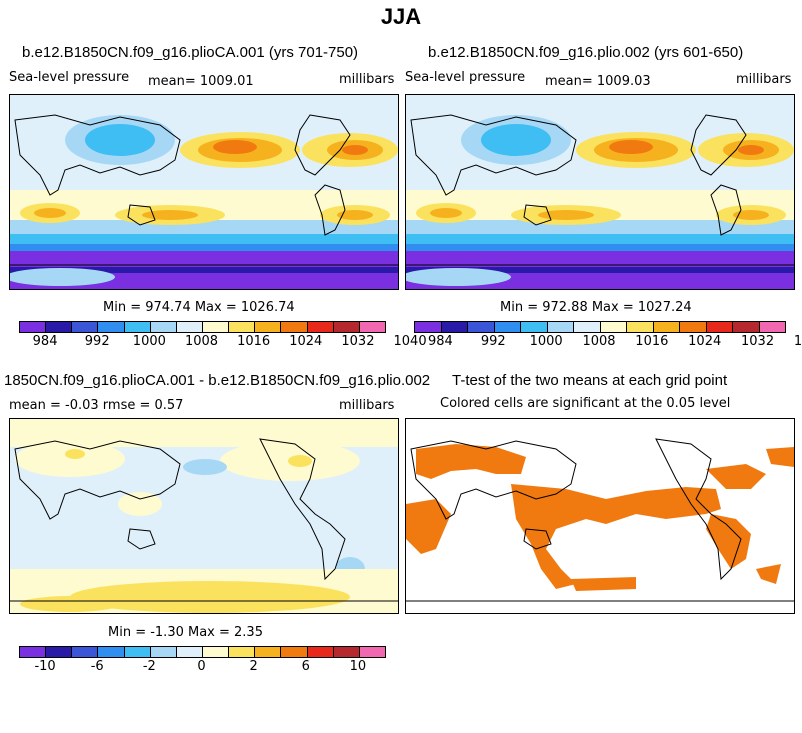  Describe the element at coordinates (45, 666) in the screenshot. I see `colorbar-tick-label: -10` at that location.